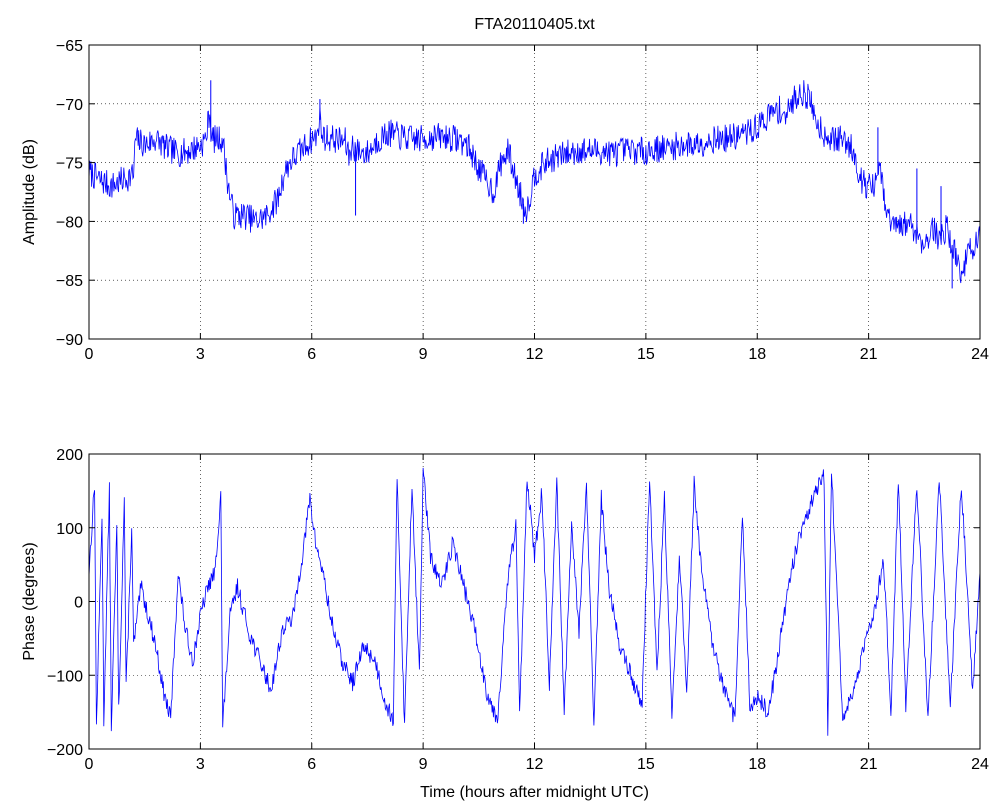  Describe the element at coordinates (311, 354) in the screenshot. I see `amplitude-xtick-label: 6` at that location.